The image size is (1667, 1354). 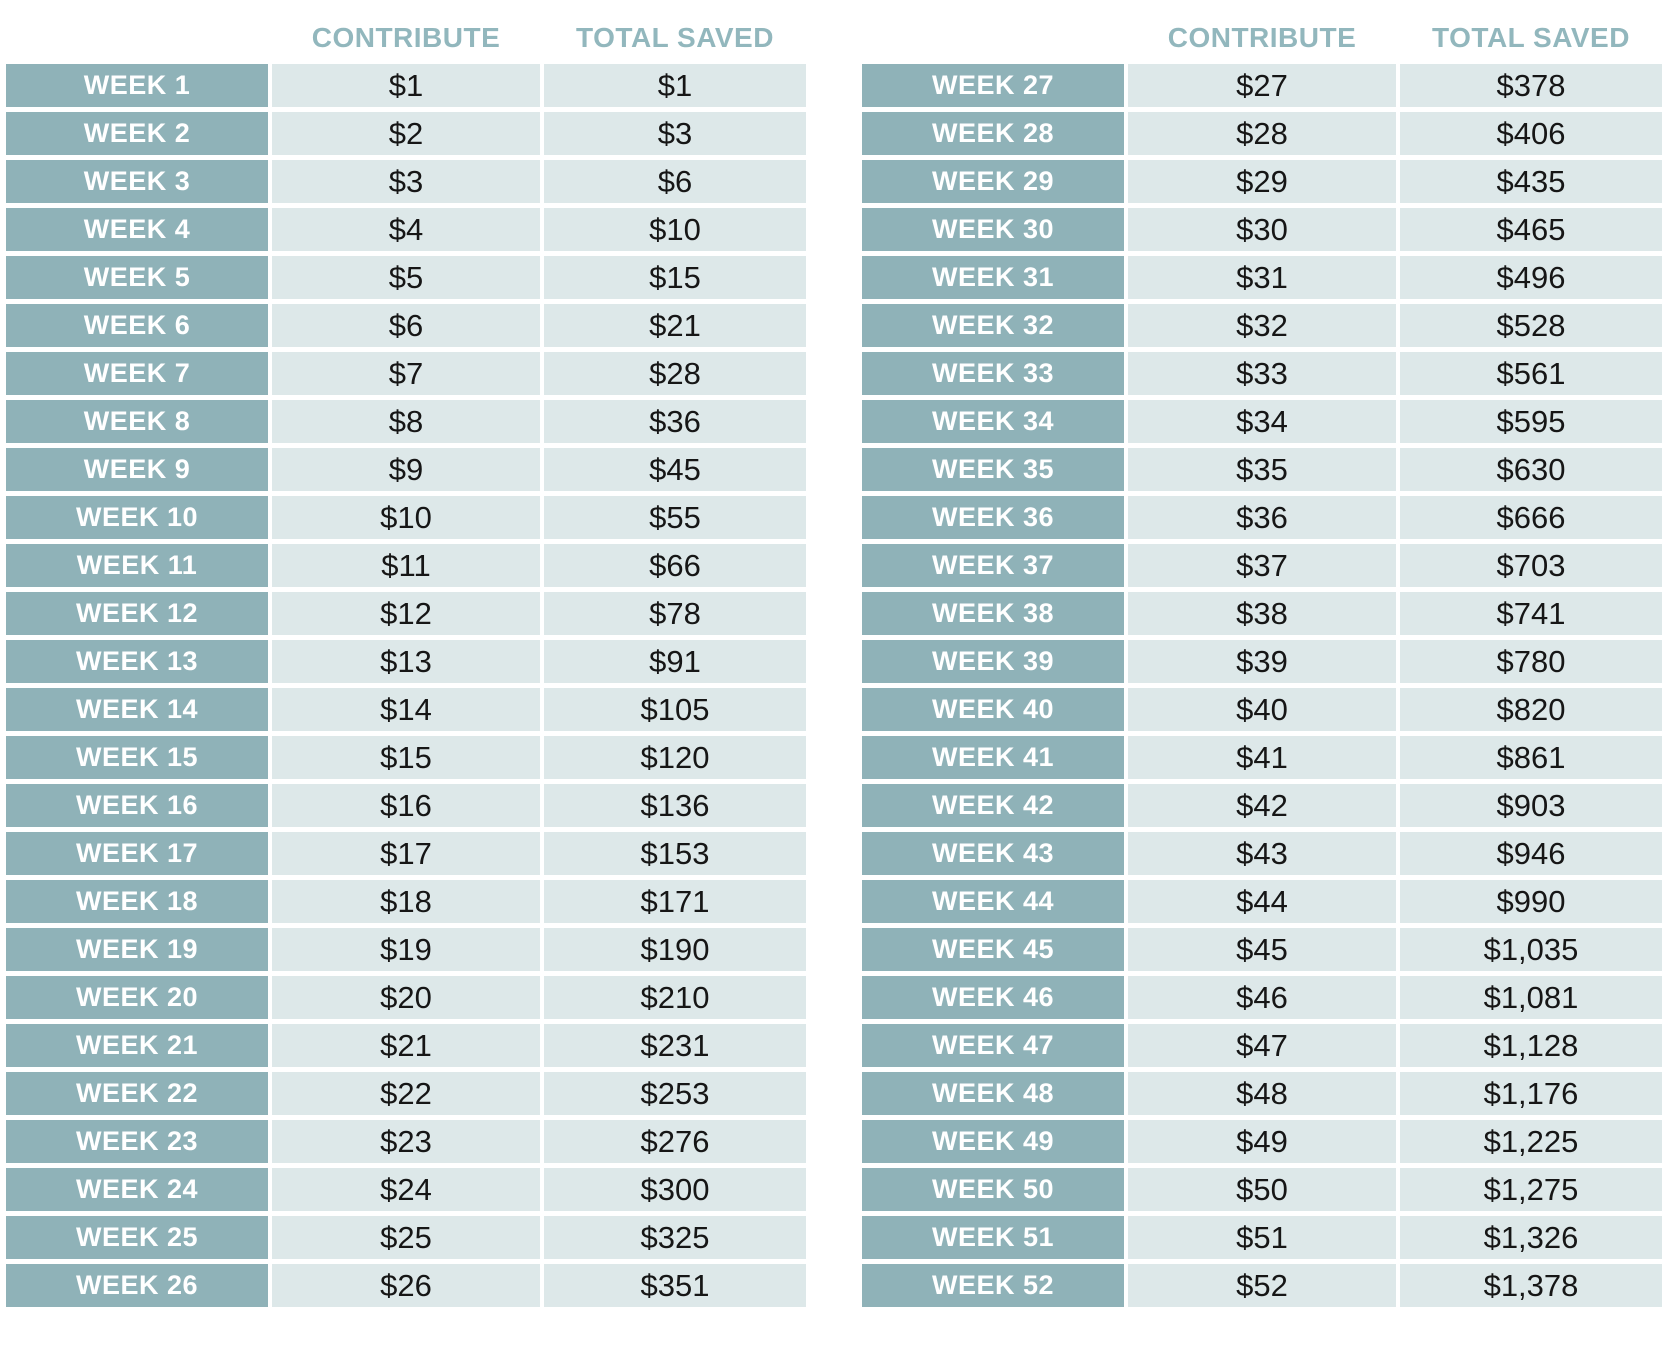 I want to click on week-label: WEEK 31, so click(x=993, y=277).